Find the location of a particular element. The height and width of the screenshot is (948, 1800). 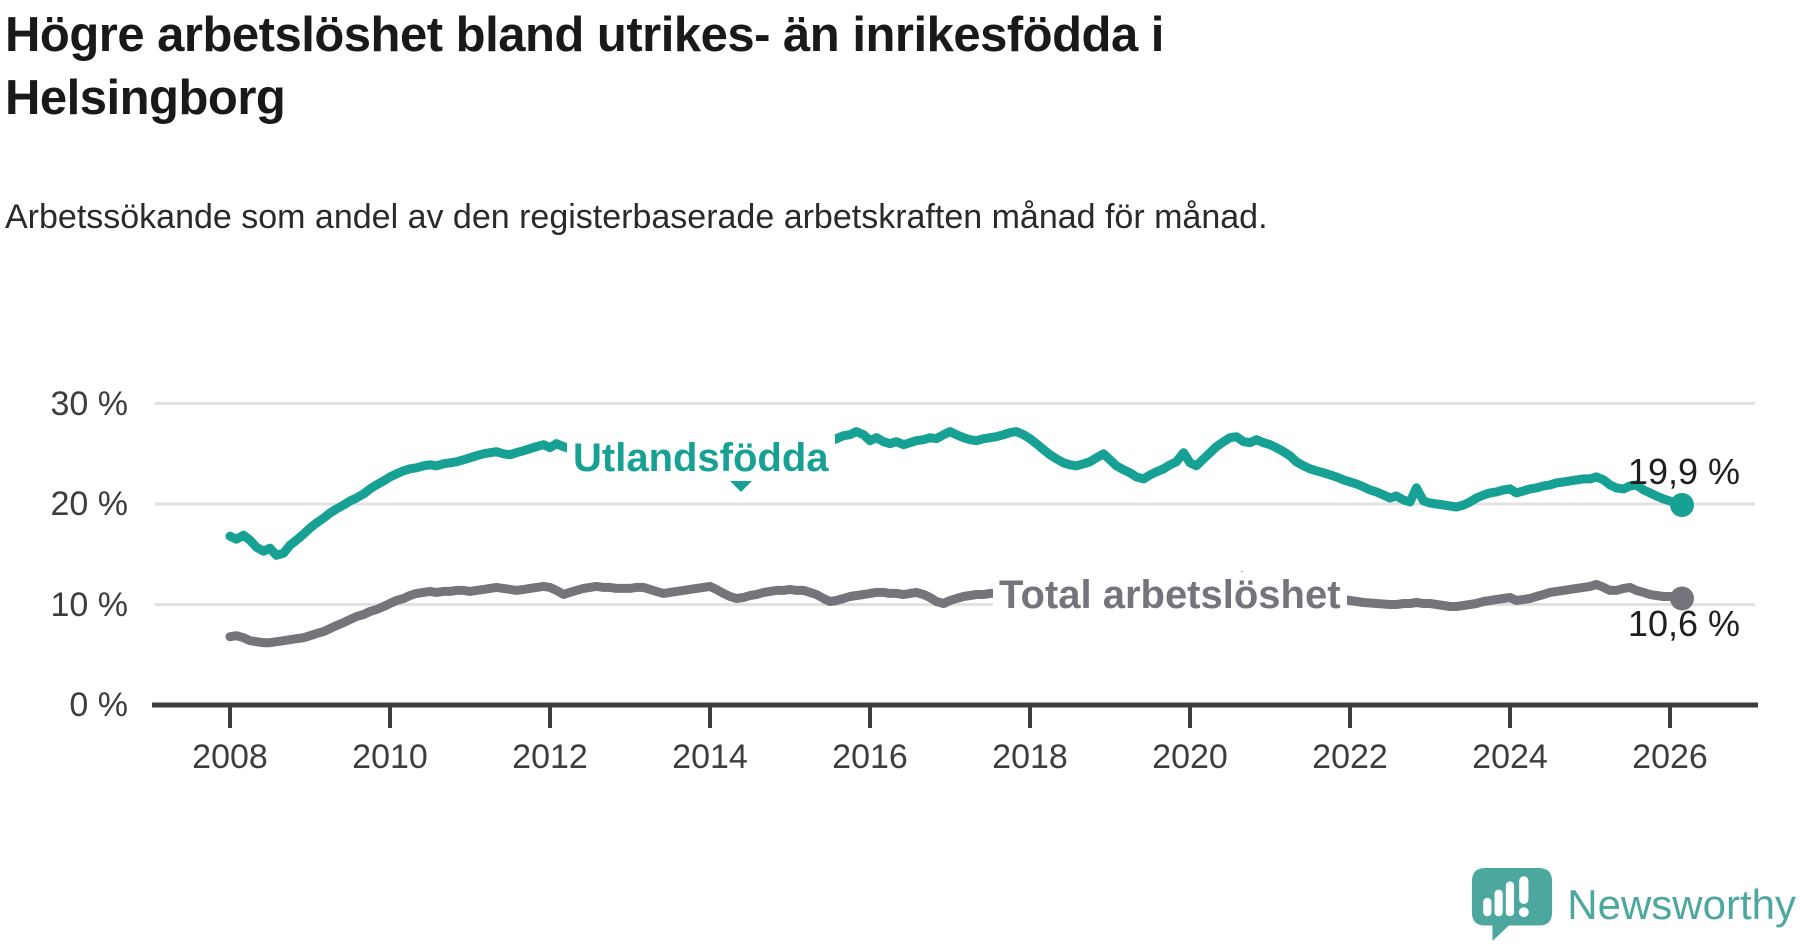

series-label-total-arbetsloshet: Total arbetslöshet is located at coordinates (1170, 595).